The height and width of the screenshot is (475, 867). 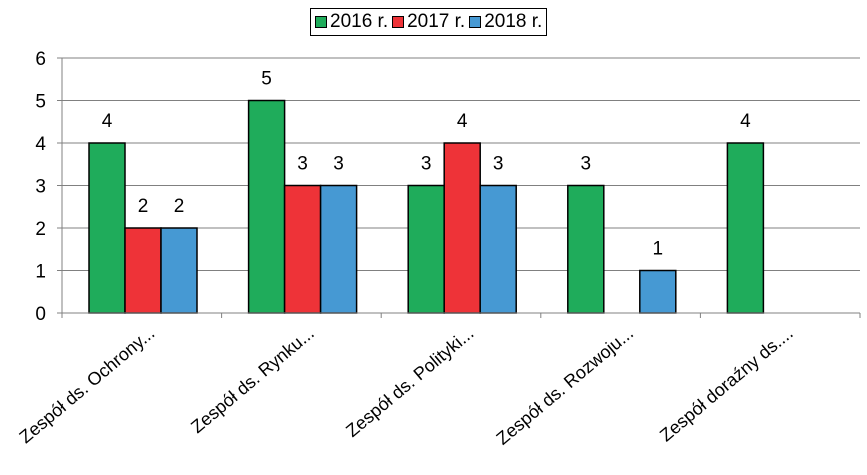 What do you see at coordinates (658, 249) in the screenshot?
I see `data-label: 1` at bounding box center [658, 249].